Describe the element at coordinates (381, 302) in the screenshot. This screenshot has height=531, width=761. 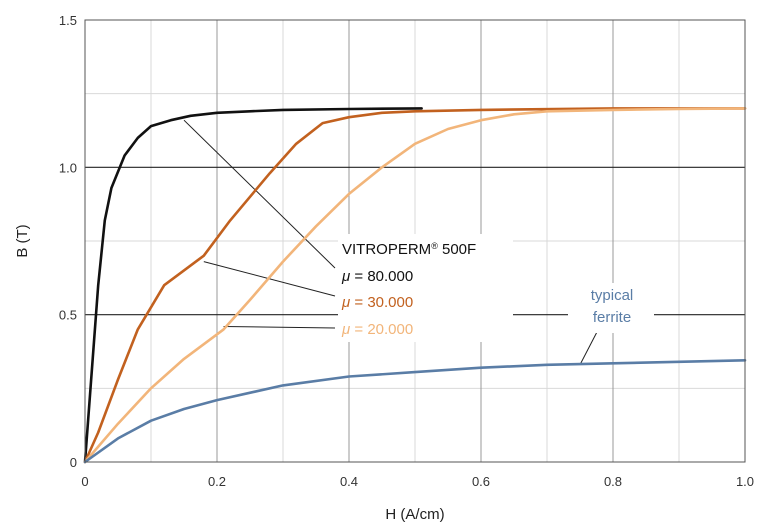
I see `mu-30000-value: = 30.000` at that location.